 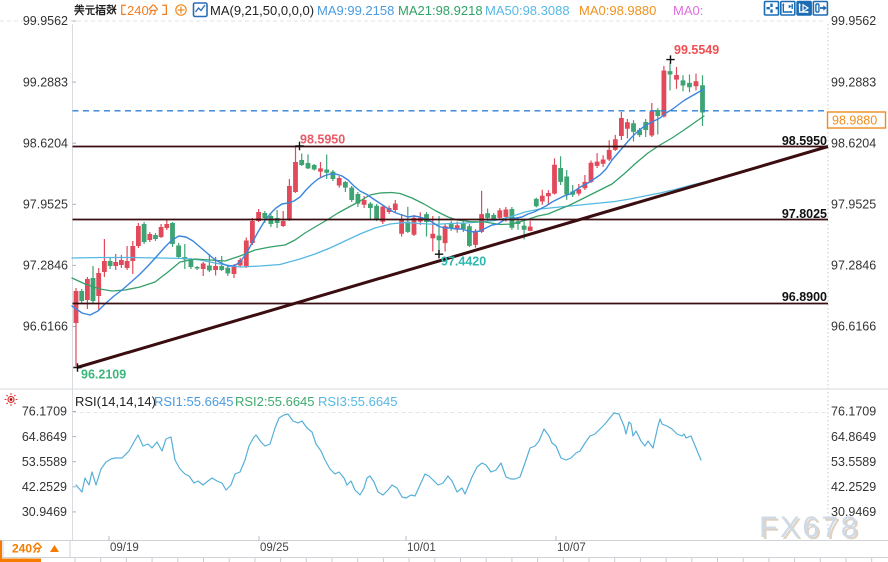 I want to click on svg-text: RSI1:55.6645, so click(x=194, y=401).